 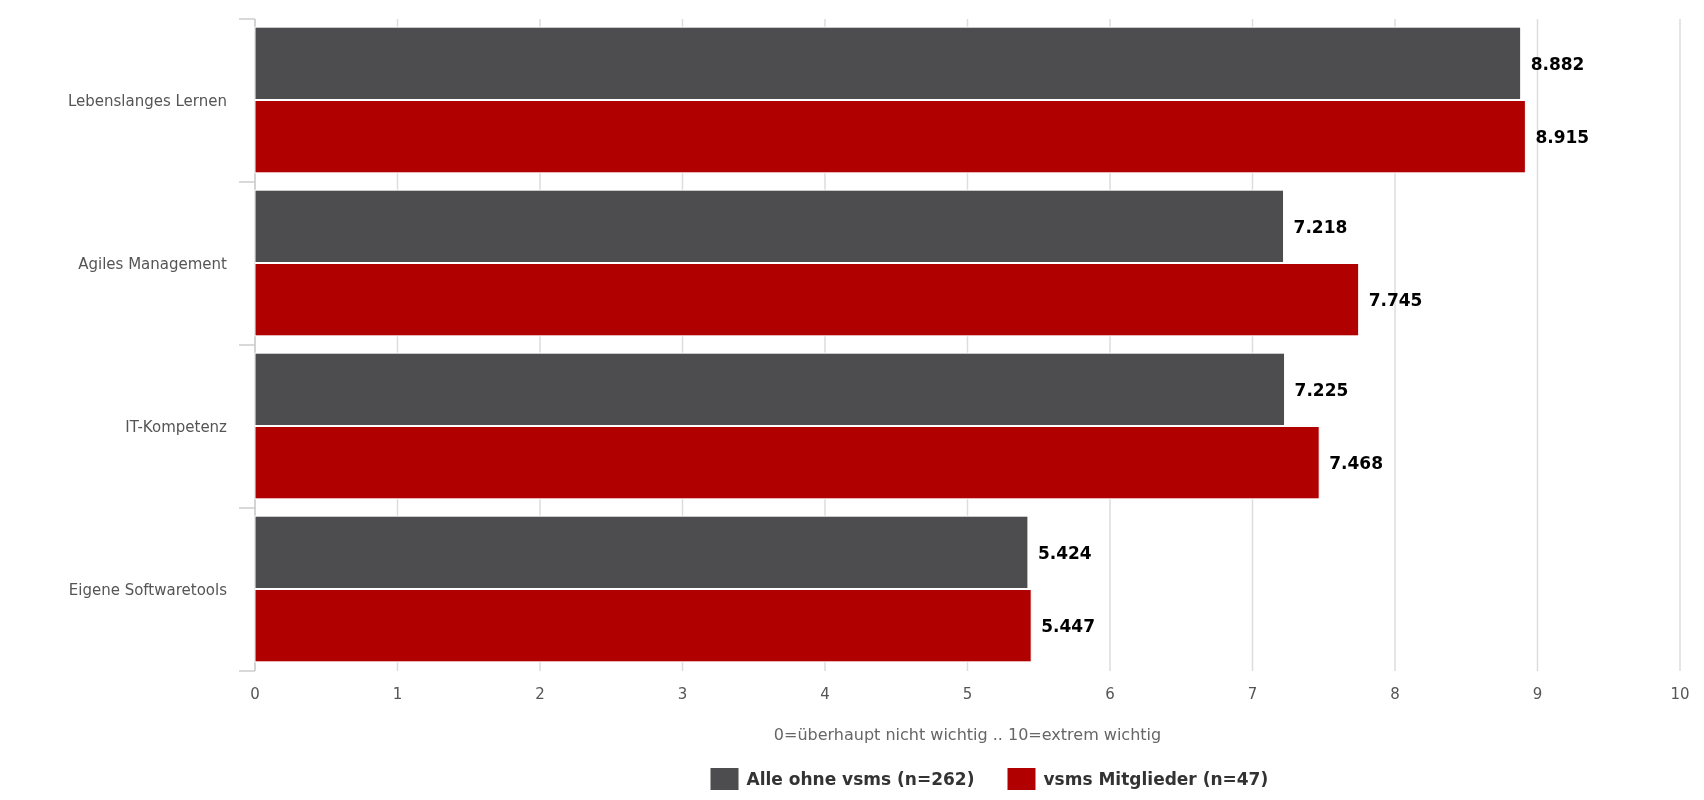 I want to click on x-tick-label: 9, so click(x=1537, y=694).